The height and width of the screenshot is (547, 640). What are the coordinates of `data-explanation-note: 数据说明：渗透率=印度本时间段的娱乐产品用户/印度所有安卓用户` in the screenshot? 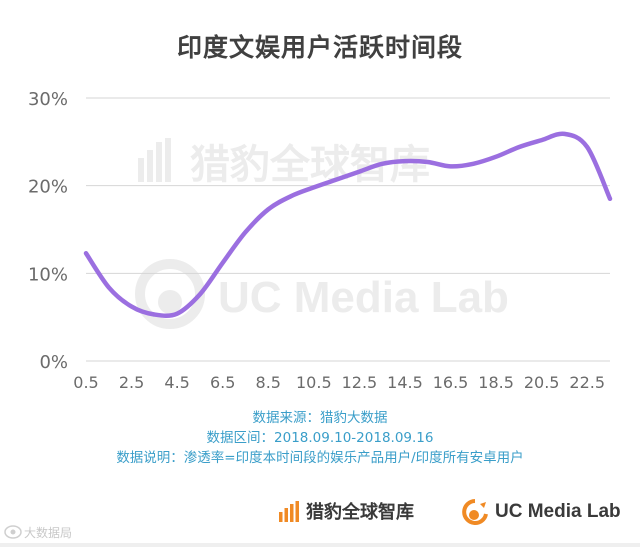 It's located at (320, 458).